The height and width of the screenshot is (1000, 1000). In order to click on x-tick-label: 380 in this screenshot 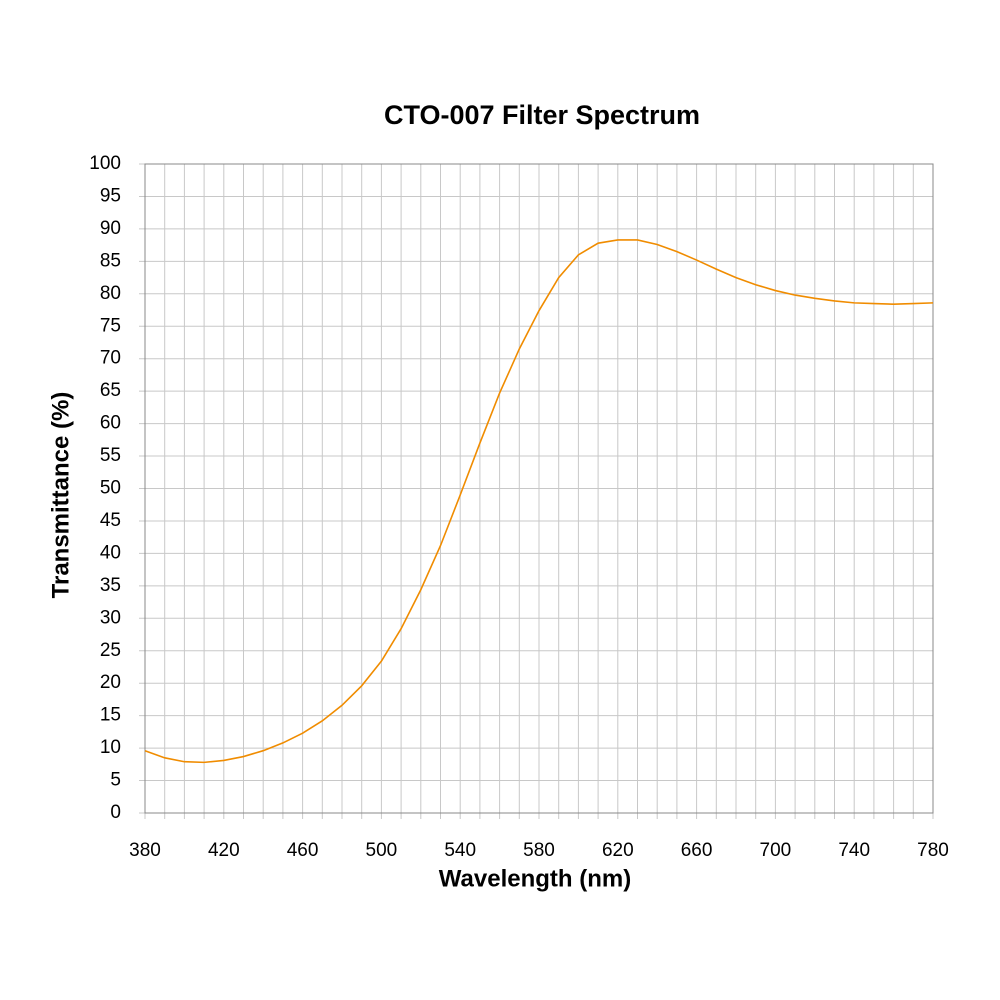, I will do `click(145, 850)`.